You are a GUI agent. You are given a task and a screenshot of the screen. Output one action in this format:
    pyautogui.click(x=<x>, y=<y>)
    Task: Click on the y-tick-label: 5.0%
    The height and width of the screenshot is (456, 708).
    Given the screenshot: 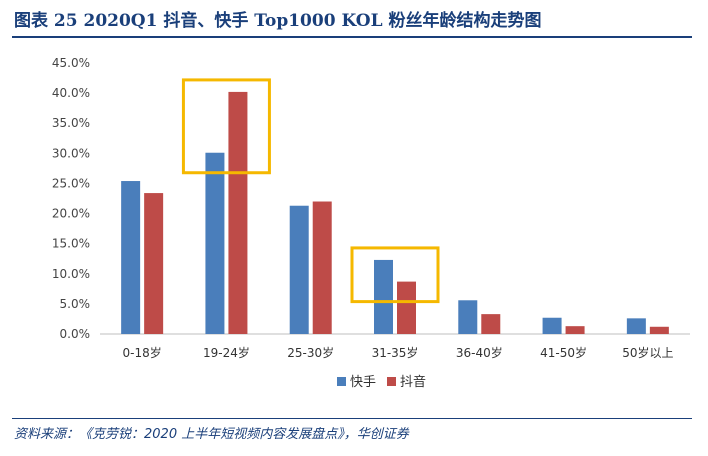 What is the action you would take?
    pyautogui.click(x=75, y=304)
    